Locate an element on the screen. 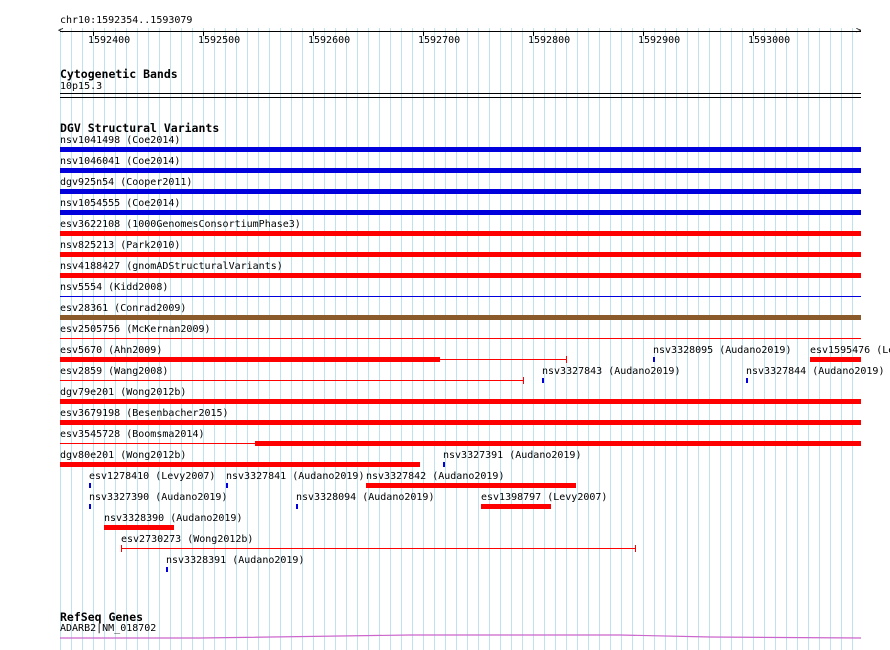  feature-label: esv2859 (Wang2008) is located at coordinates (114, 371).